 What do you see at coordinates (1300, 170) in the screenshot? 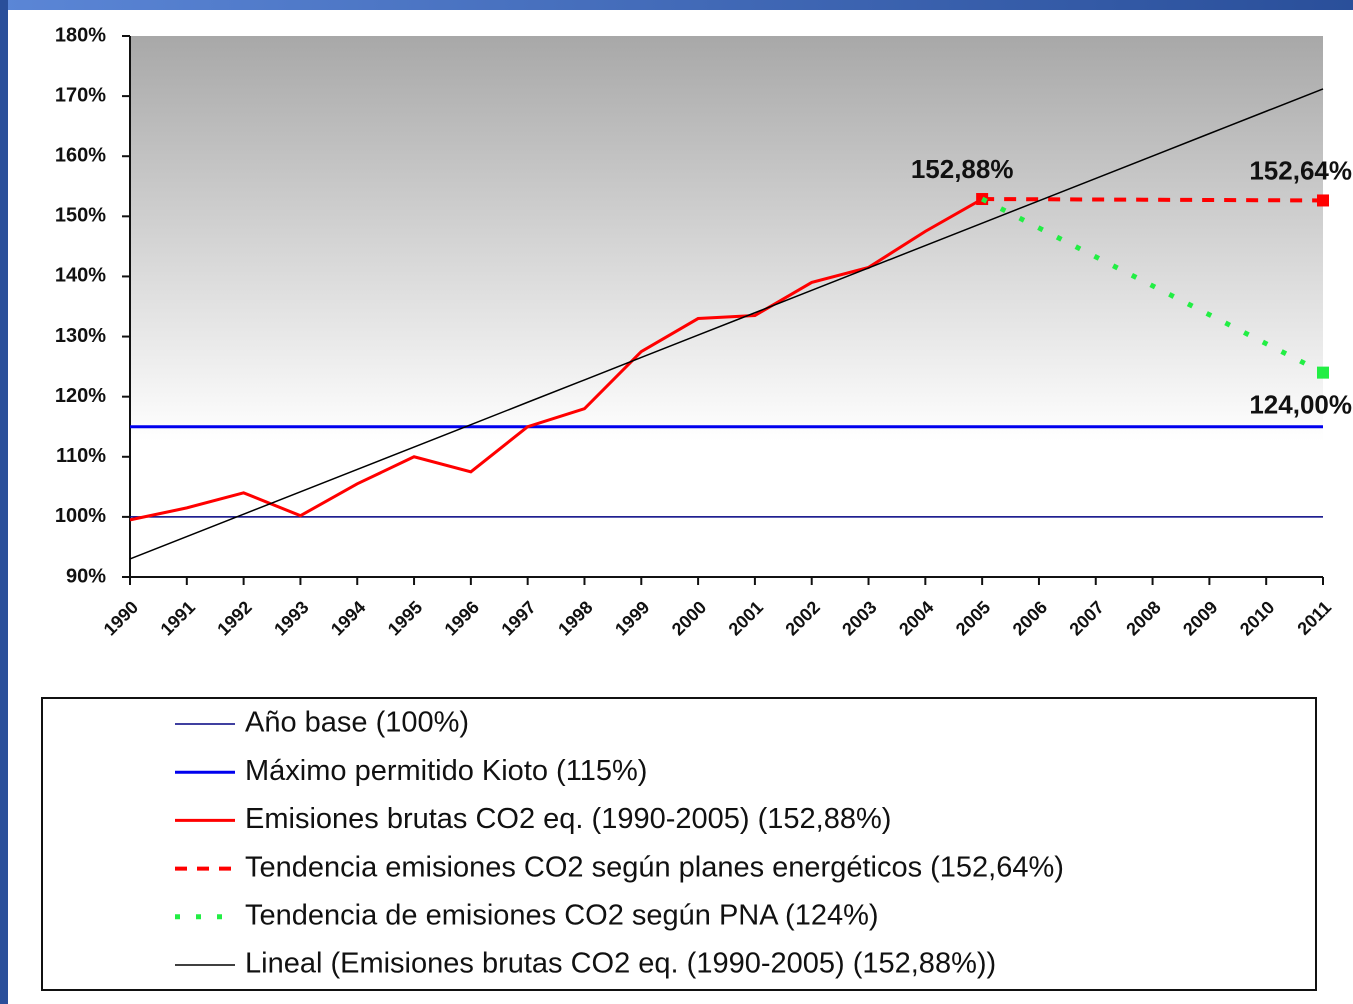
I see `value-label: 152,64%` at bounding box center [1300, 170].